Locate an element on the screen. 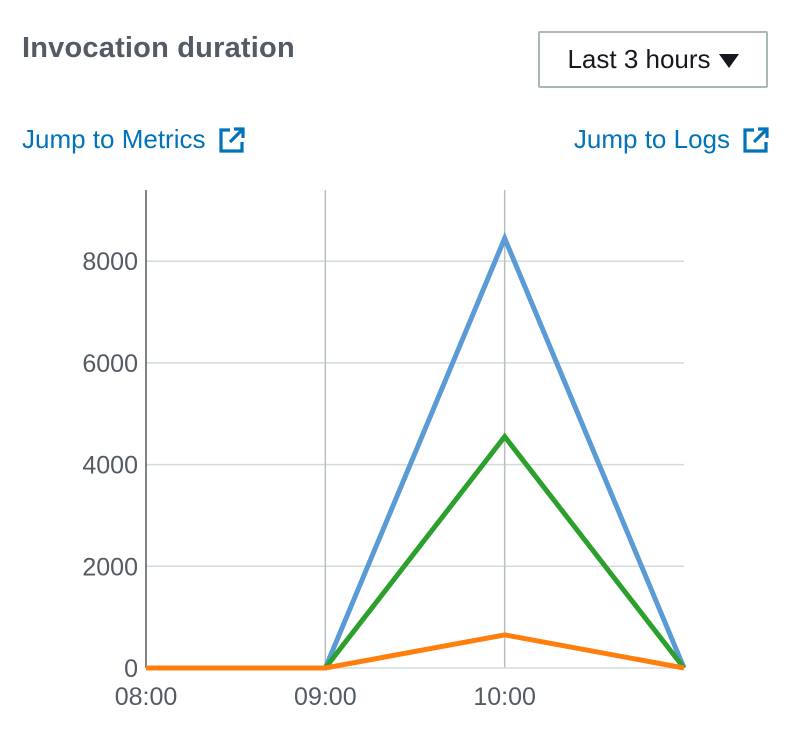 Image resolution: width=794 pixels, height=737 pixels. caret-down-icon is located at coordinates (728, 60).